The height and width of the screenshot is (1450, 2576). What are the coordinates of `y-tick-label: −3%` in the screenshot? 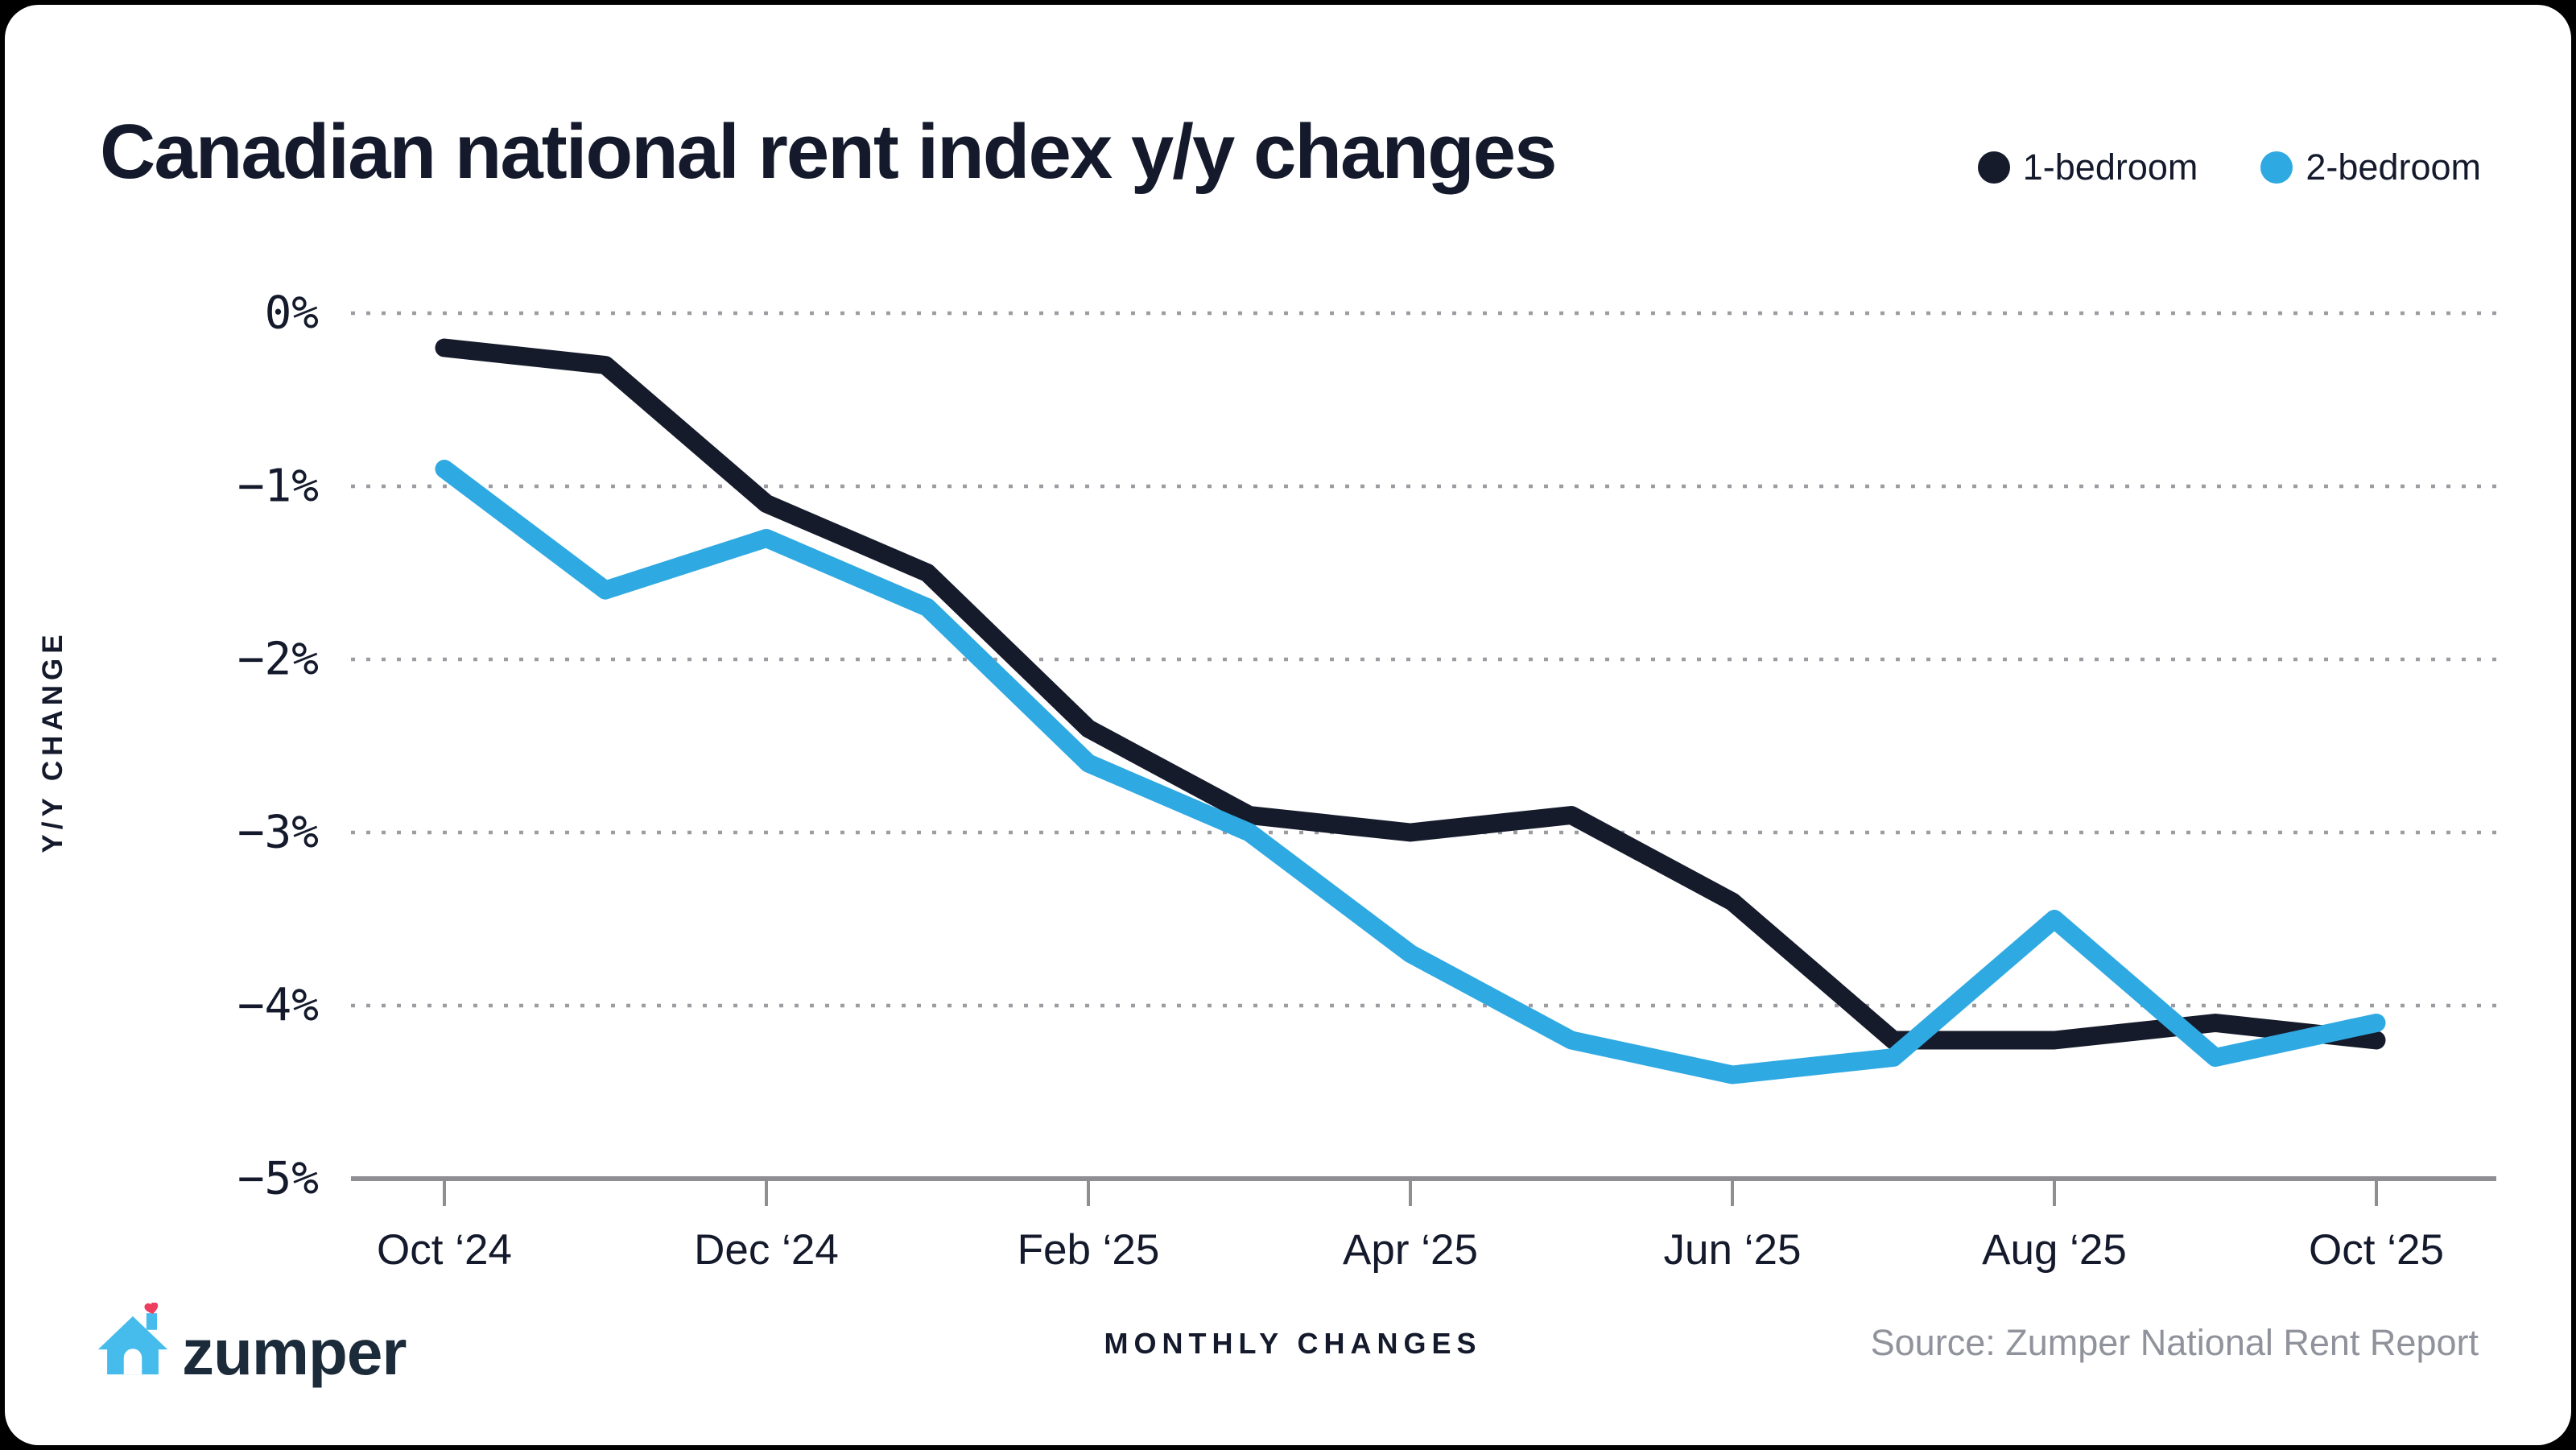 It's located at (278, 832).